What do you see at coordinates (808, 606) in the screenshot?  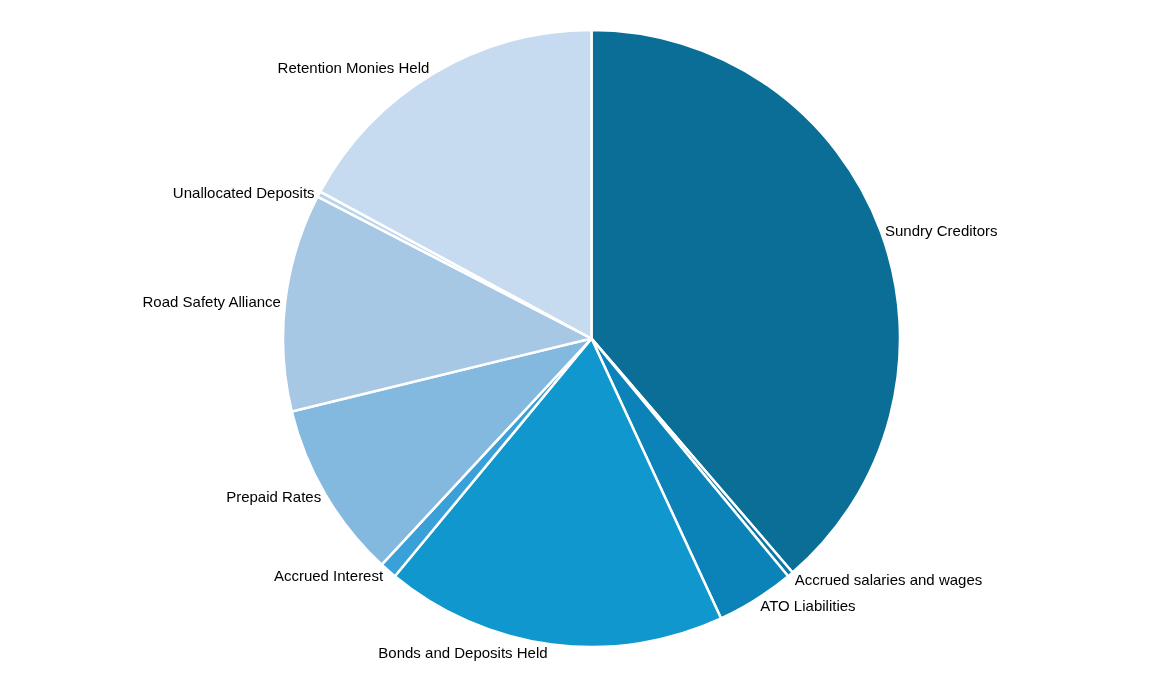 I see `slice-label: ATO Liabilities` at bounding box center [808, 606].